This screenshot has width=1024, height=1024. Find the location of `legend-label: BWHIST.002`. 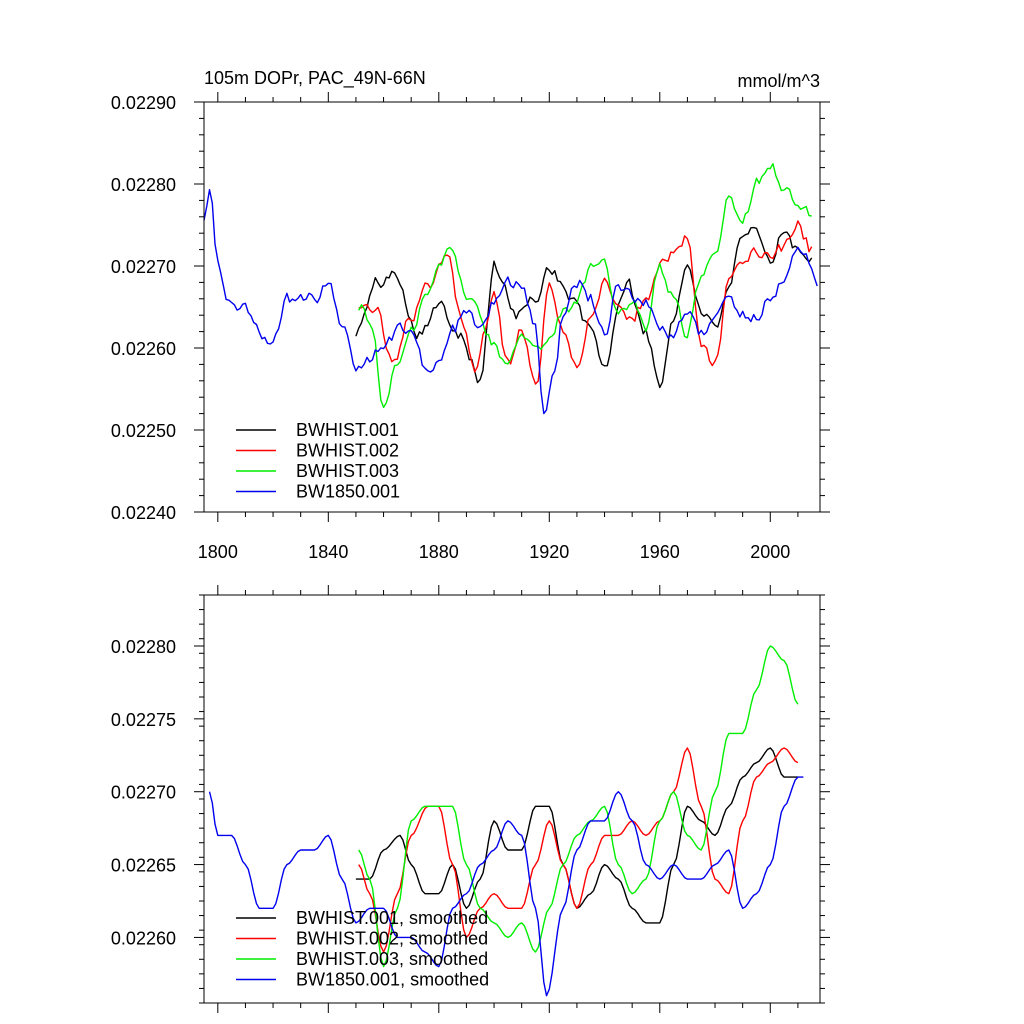

legend-label: BWHIST.002 is located at coordinates (347, 451).